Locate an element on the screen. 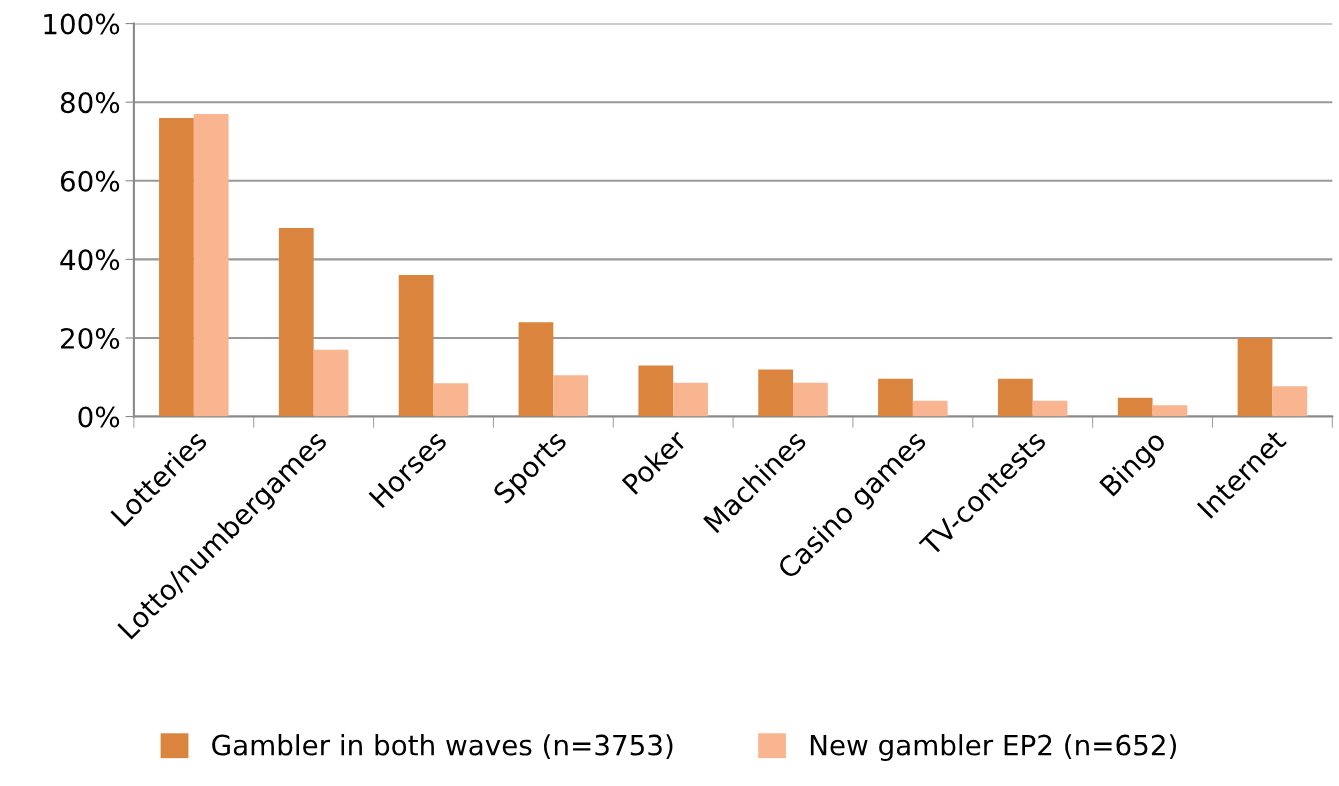 This screenshot has width=1339, height=786. y-tick-label: 60% is located at coordinates (90, 181).